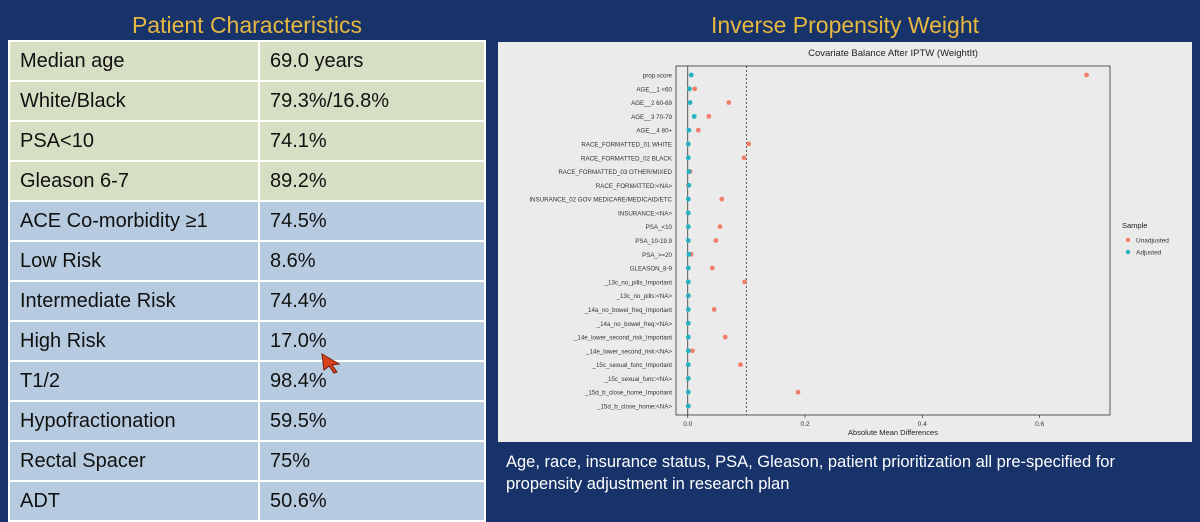 This screenshot has height=522, width=1200. What do you see at coordinates (134, 101) in the screenshot?
I see `characteristic-label: White/Black` at bounding box center [134, 101].